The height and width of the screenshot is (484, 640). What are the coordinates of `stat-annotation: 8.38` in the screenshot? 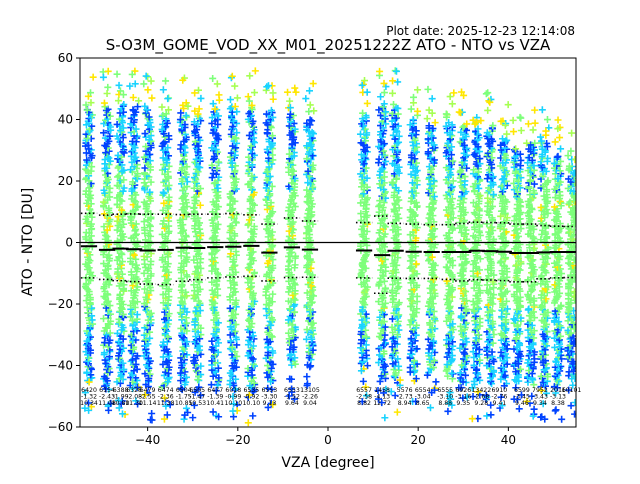 It's located at (558, 403).